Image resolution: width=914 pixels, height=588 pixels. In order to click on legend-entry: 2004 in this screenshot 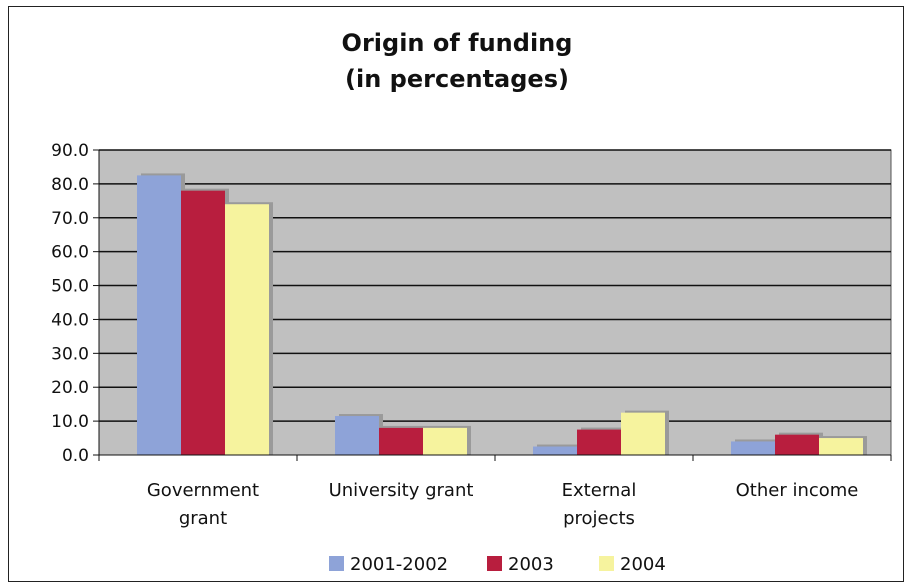, I will do `click(632, 564)`.